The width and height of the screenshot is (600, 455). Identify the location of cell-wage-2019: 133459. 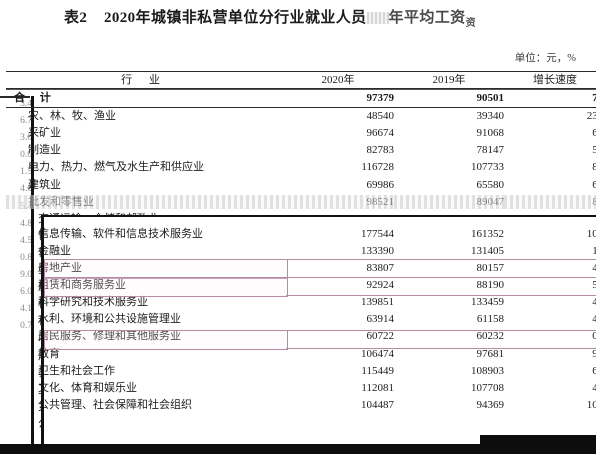
(487, 302).